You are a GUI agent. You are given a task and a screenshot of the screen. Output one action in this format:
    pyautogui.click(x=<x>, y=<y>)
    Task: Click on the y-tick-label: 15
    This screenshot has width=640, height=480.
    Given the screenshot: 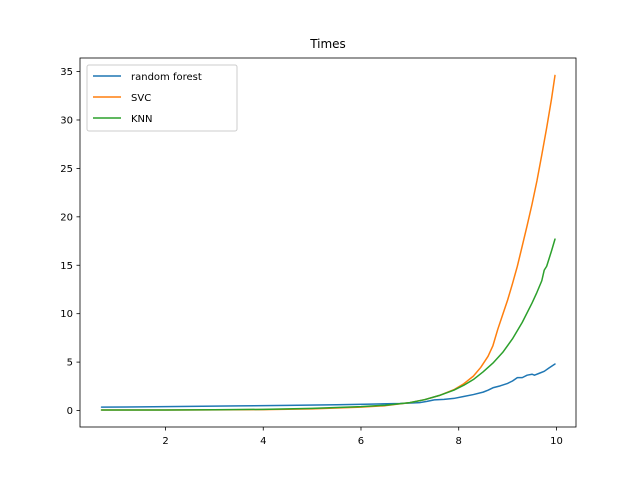 What is the action you would take?
    pyautogui.click(x=66, y=266)
    